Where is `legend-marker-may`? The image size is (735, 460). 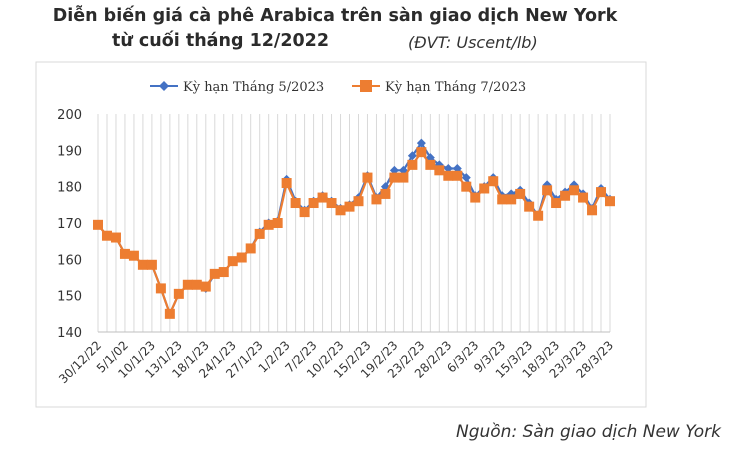 legend-marker-may is located at coordinates (164, 86).